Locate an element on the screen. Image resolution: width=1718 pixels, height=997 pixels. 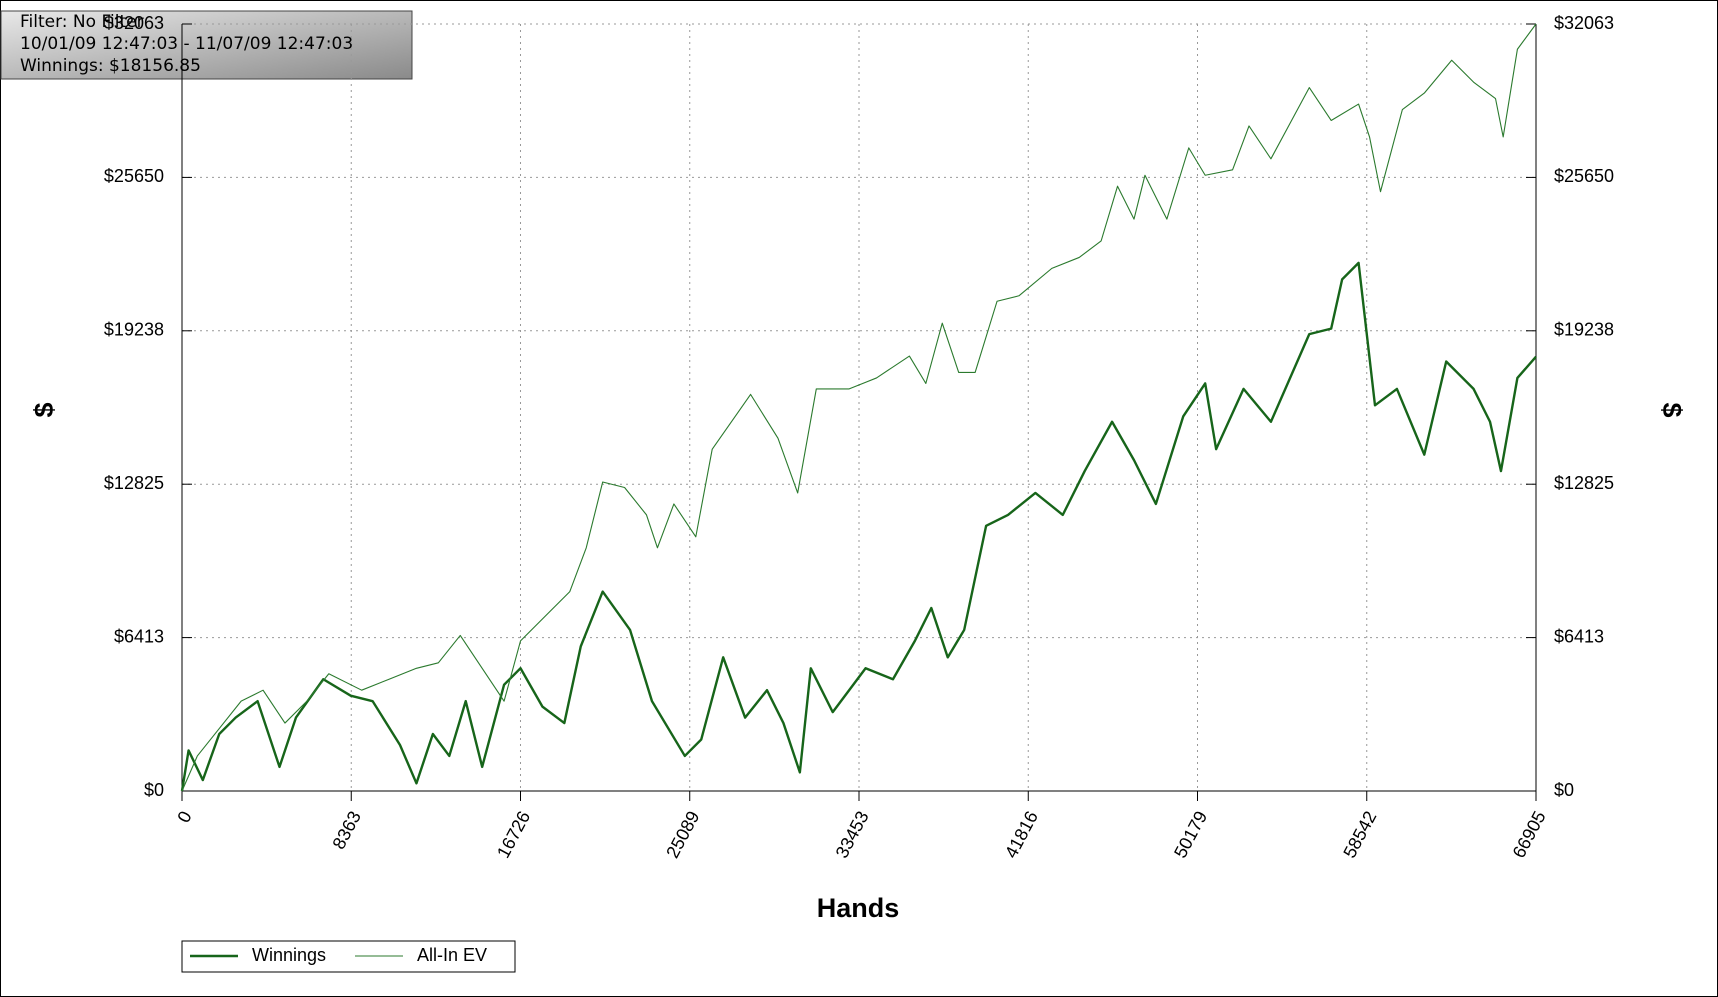
y-axis-label: $ is located at coordinates (44, 409).